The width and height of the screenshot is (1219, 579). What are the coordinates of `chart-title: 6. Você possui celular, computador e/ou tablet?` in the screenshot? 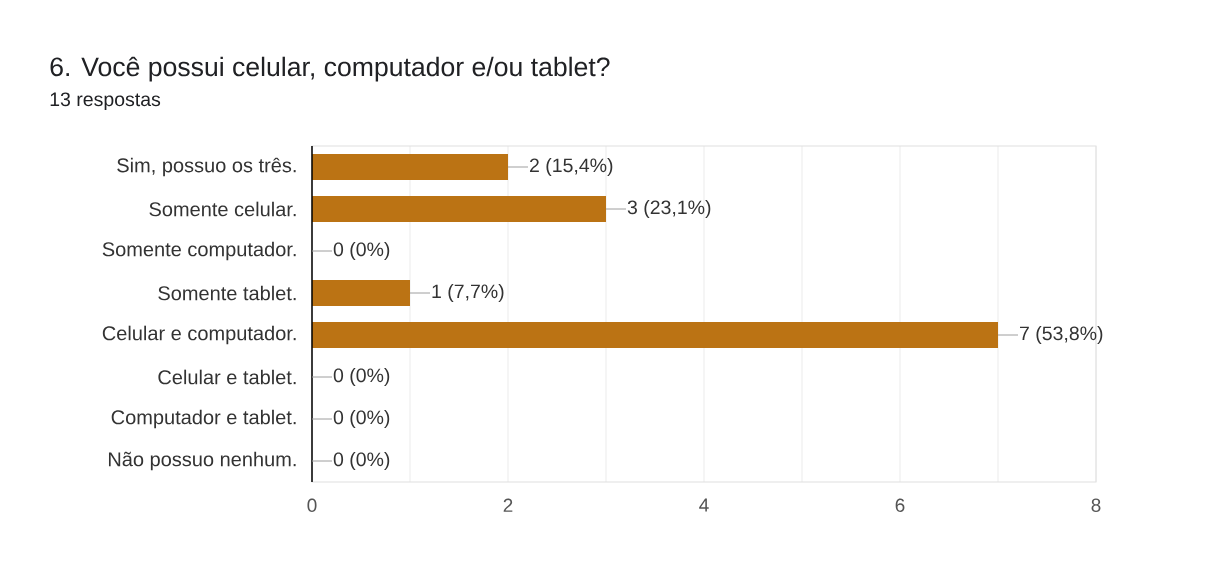 It's located at (330, 69).